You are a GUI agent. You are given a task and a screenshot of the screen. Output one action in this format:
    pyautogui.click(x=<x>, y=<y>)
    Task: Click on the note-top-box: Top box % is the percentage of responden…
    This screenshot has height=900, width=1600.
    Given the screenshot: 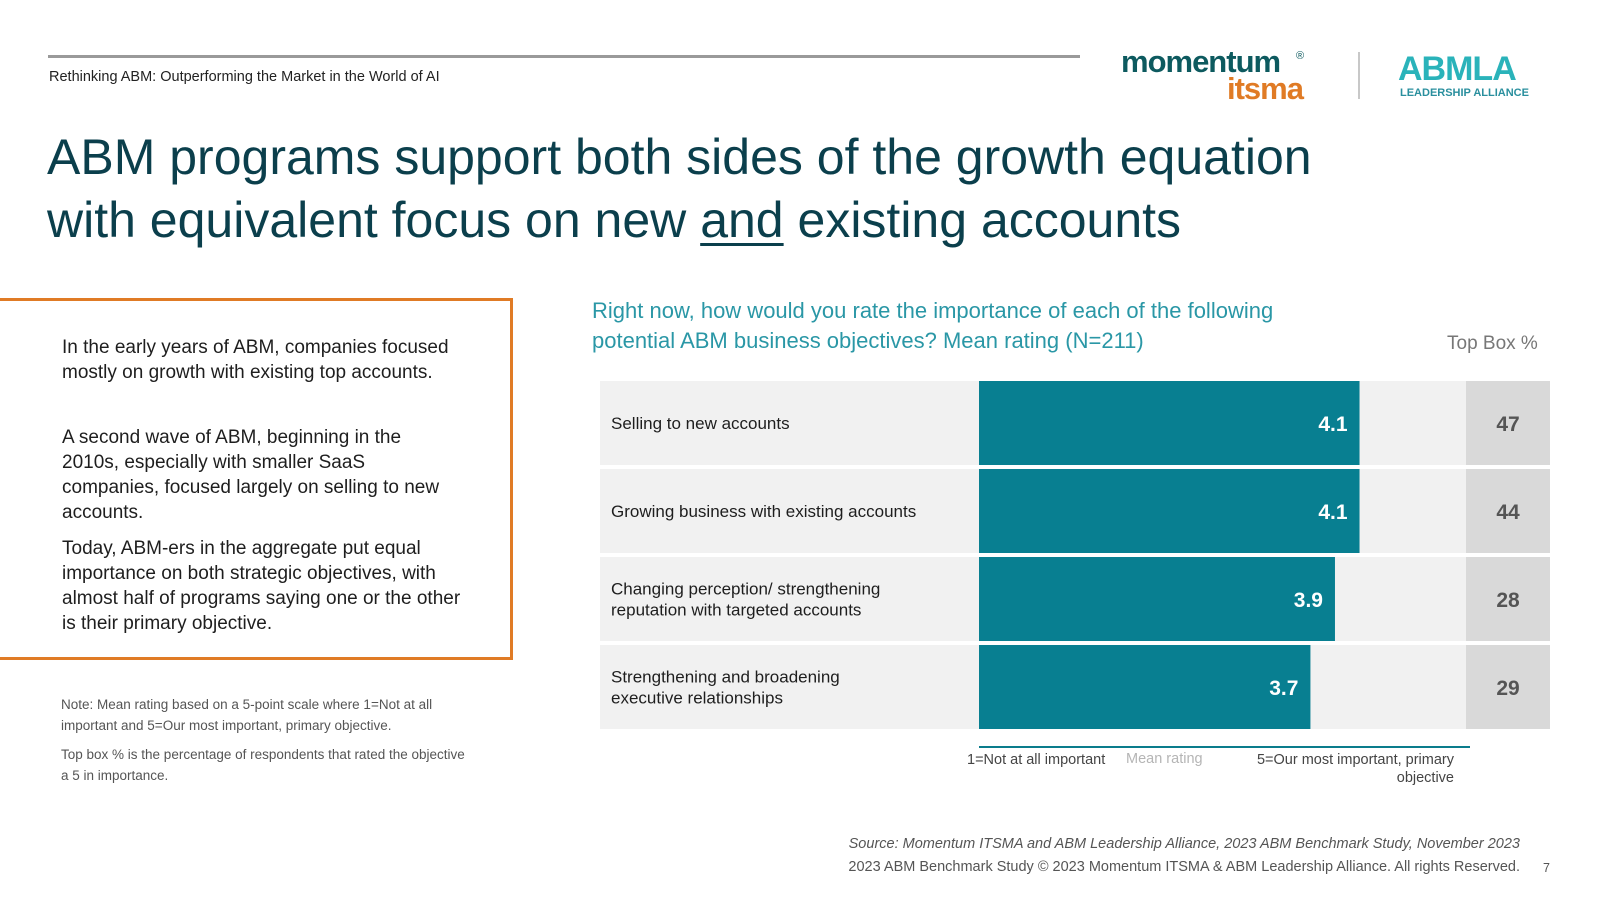 What is the action you would take?
    pyautogui.click(x=263, y=765)
    